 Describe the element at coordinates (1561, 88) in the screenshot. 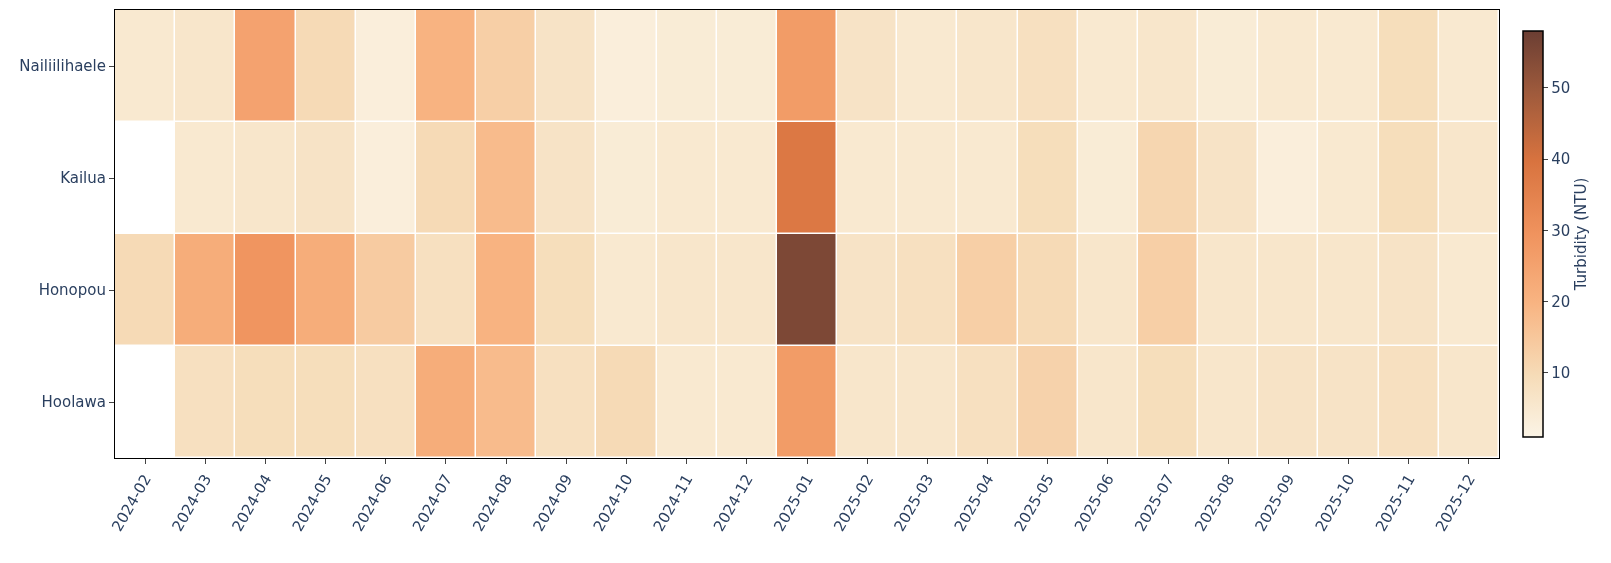

I see `color-bar-label: 50` at that location.